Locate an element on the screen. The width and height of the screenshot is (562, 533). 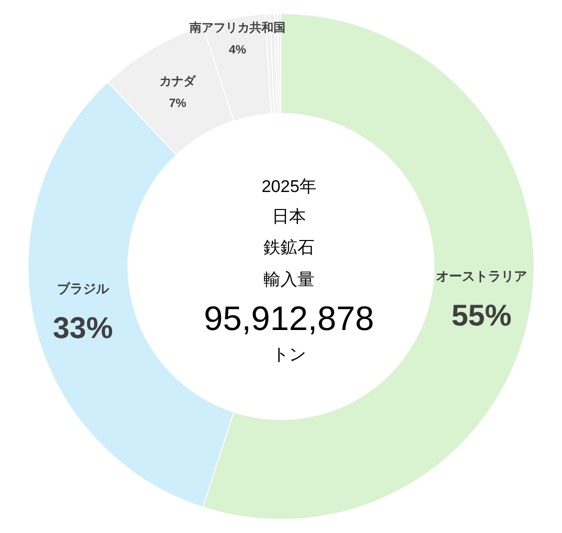
slice-label: 南アフリカ共和国 is located at coordinates (237, 27).